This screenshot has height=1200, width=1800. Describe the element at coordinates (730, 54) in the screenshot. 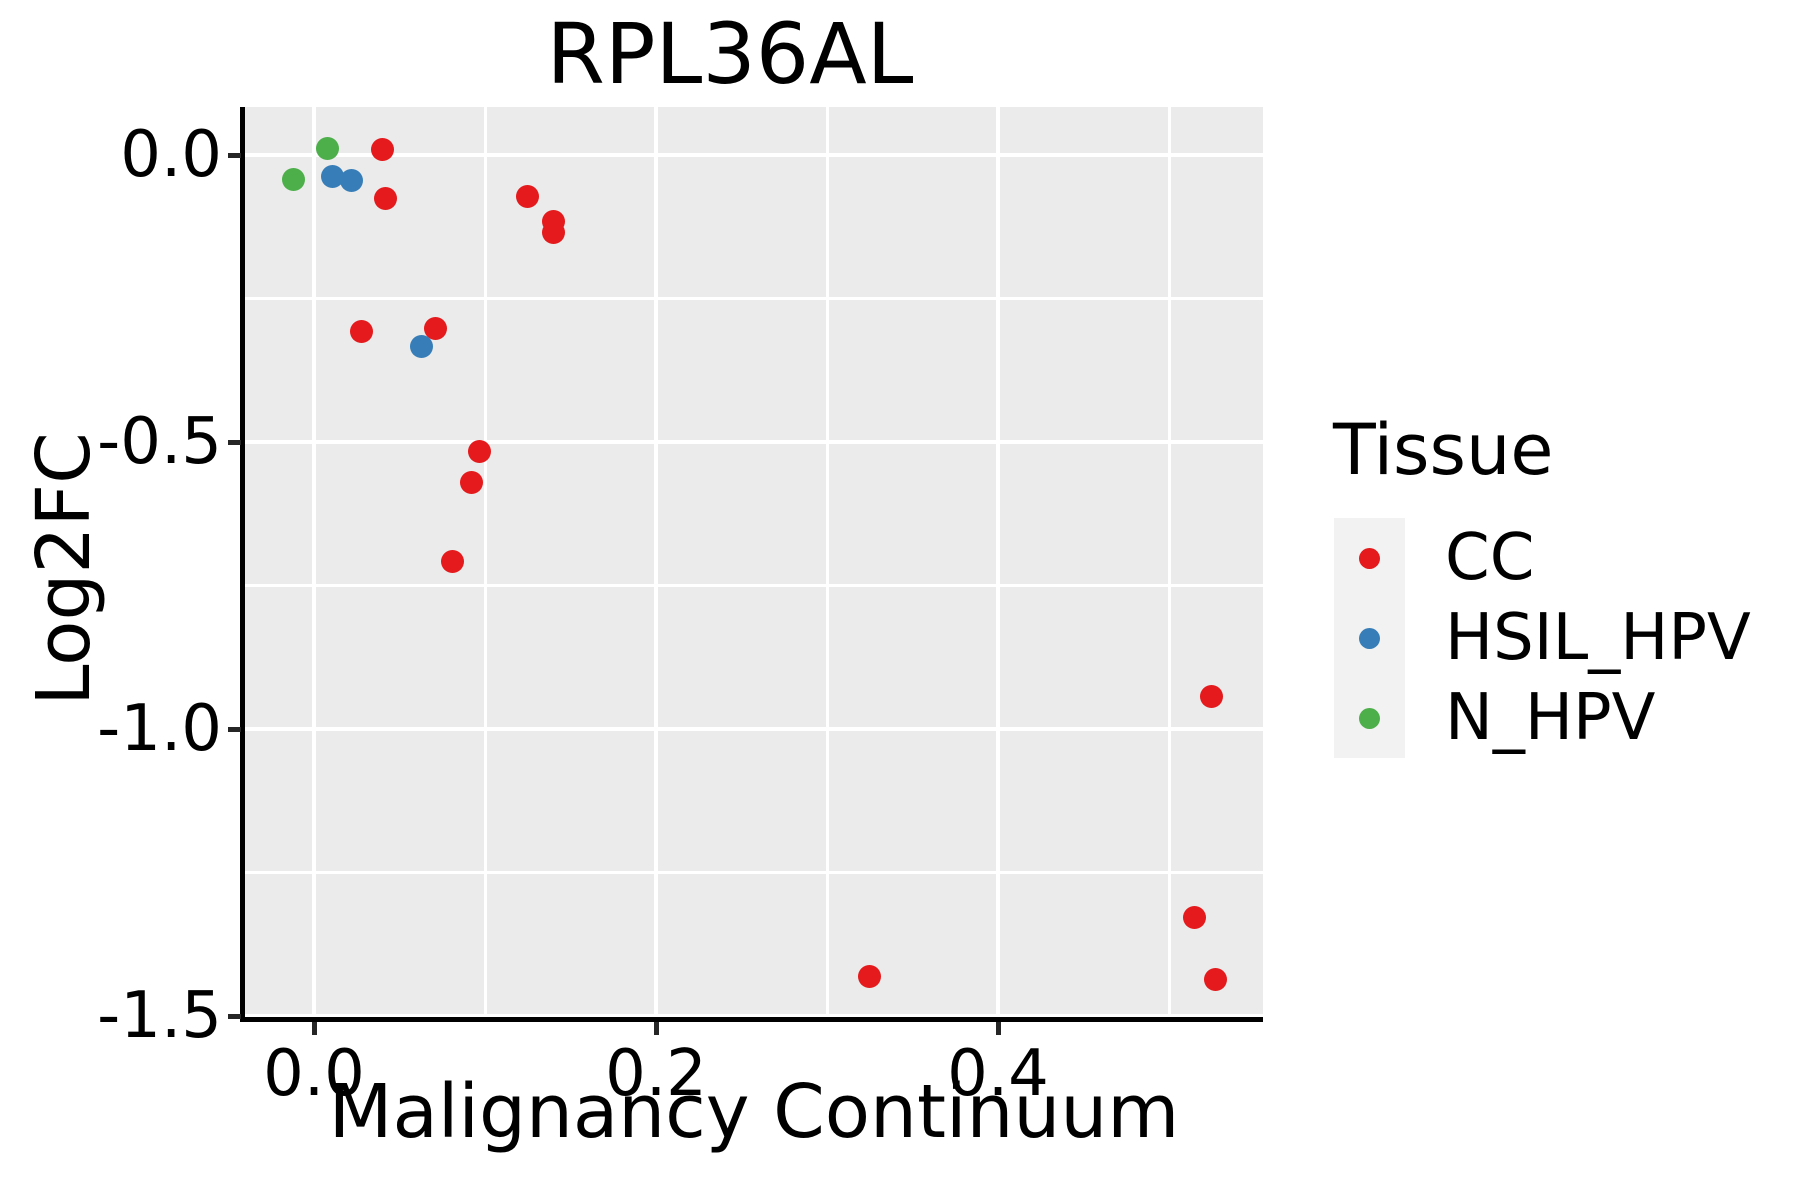

I see `plot-title: RPL36AL` at that location.